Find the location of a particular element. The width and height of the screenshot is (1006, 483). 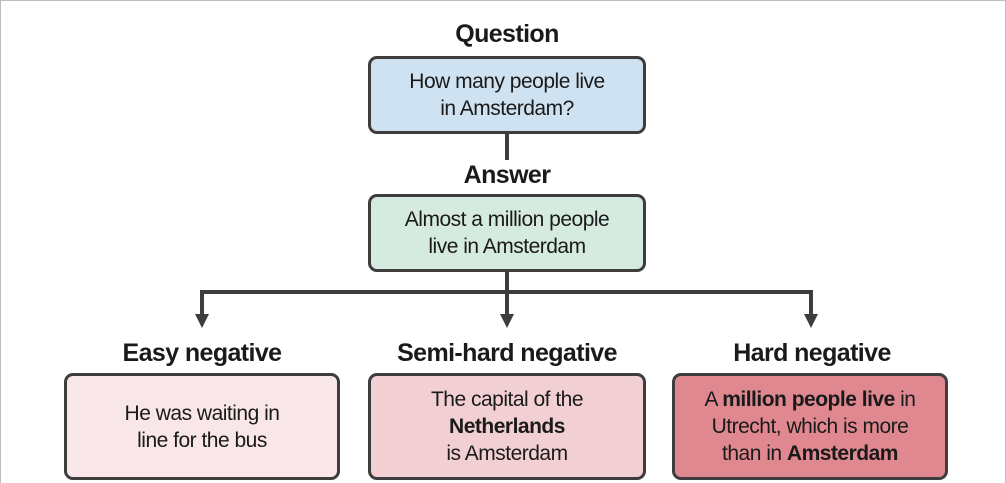

question-line-2: in Amsterdam? is located at coordinates (507, 108).